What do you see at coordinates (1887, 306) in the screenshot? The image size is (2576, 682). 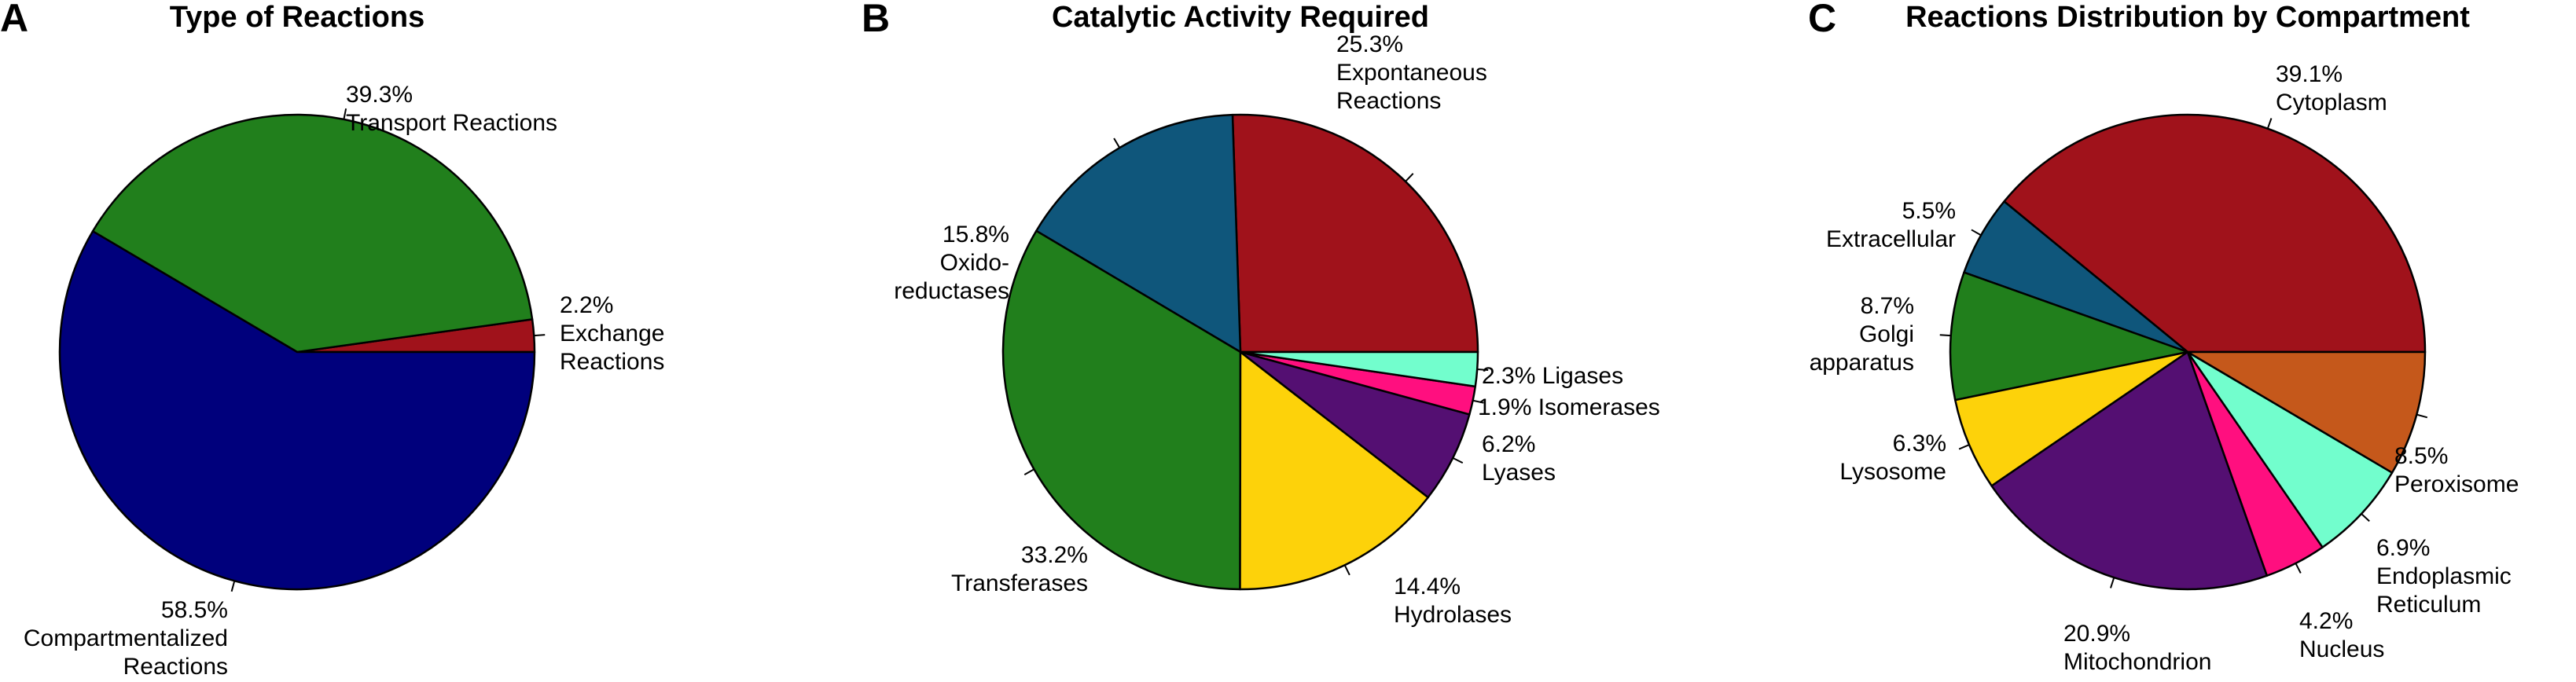 I see `slice-percent-label: 8.7%` at bounding box center [1887, 306].